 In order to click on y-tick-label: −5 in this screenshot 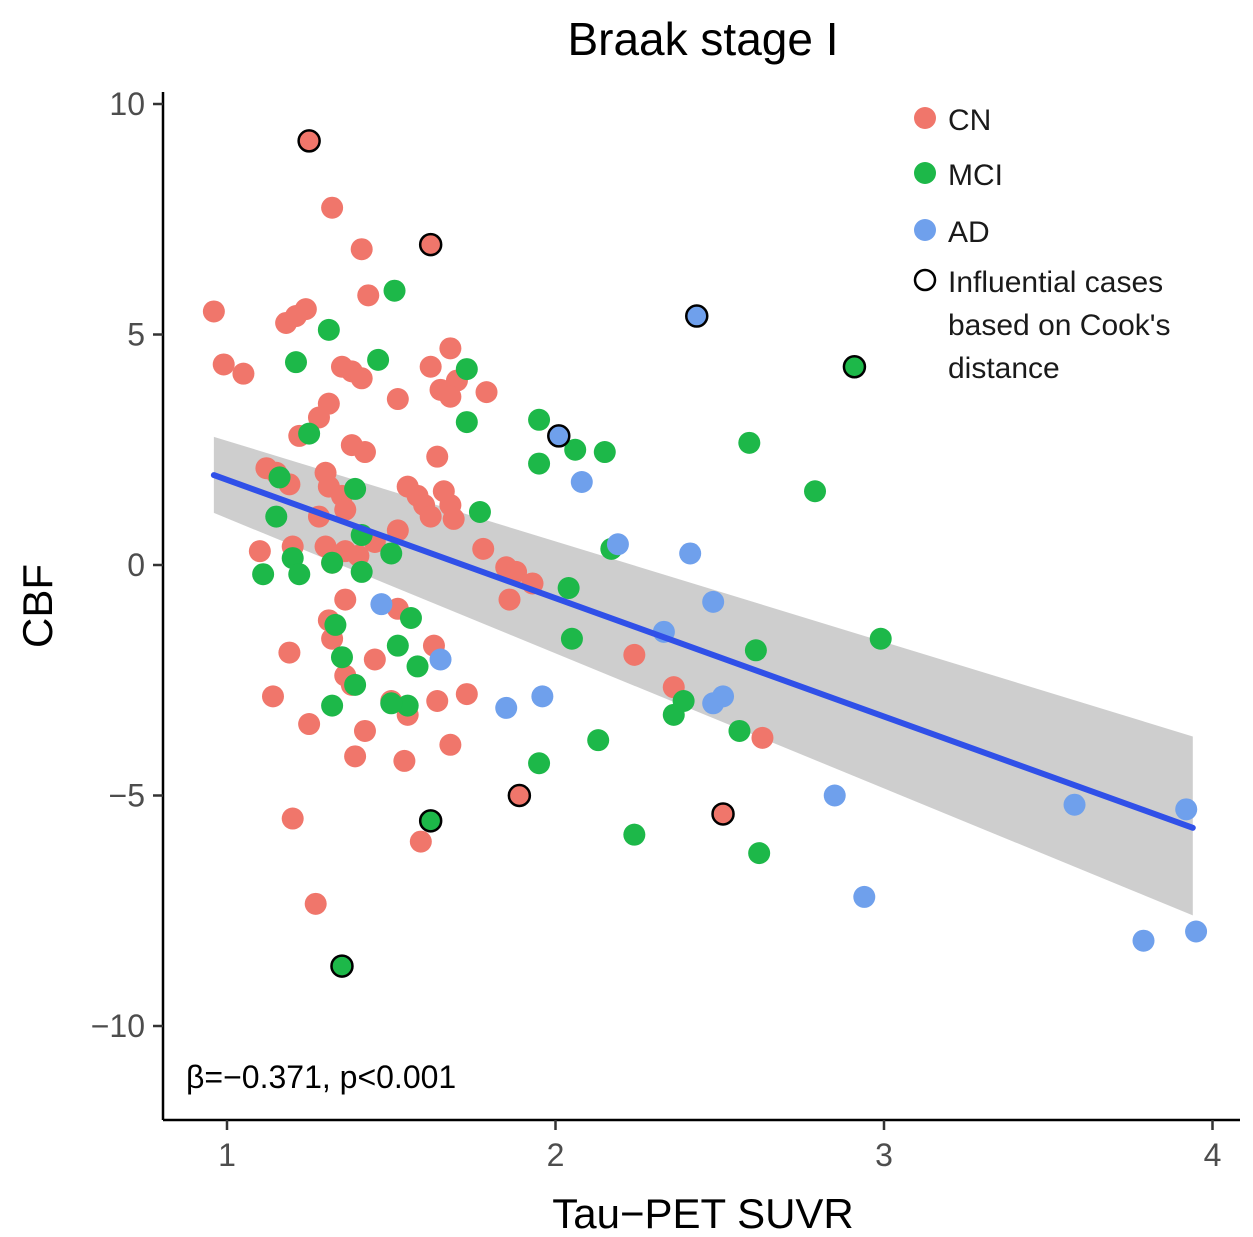, I will do `click(127, 796)`.